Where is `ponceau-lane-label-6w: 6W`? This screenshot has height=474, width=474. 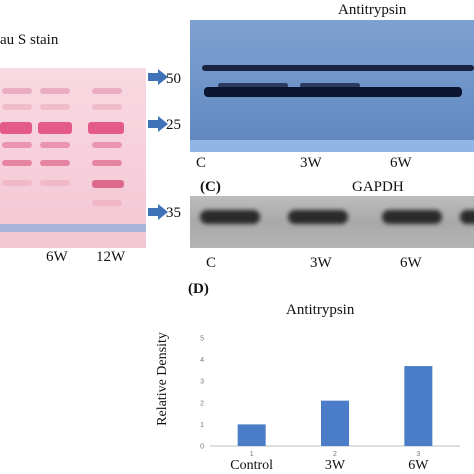
ponceau-lane-label-6w: 6W is located at coordinates (57, 257).